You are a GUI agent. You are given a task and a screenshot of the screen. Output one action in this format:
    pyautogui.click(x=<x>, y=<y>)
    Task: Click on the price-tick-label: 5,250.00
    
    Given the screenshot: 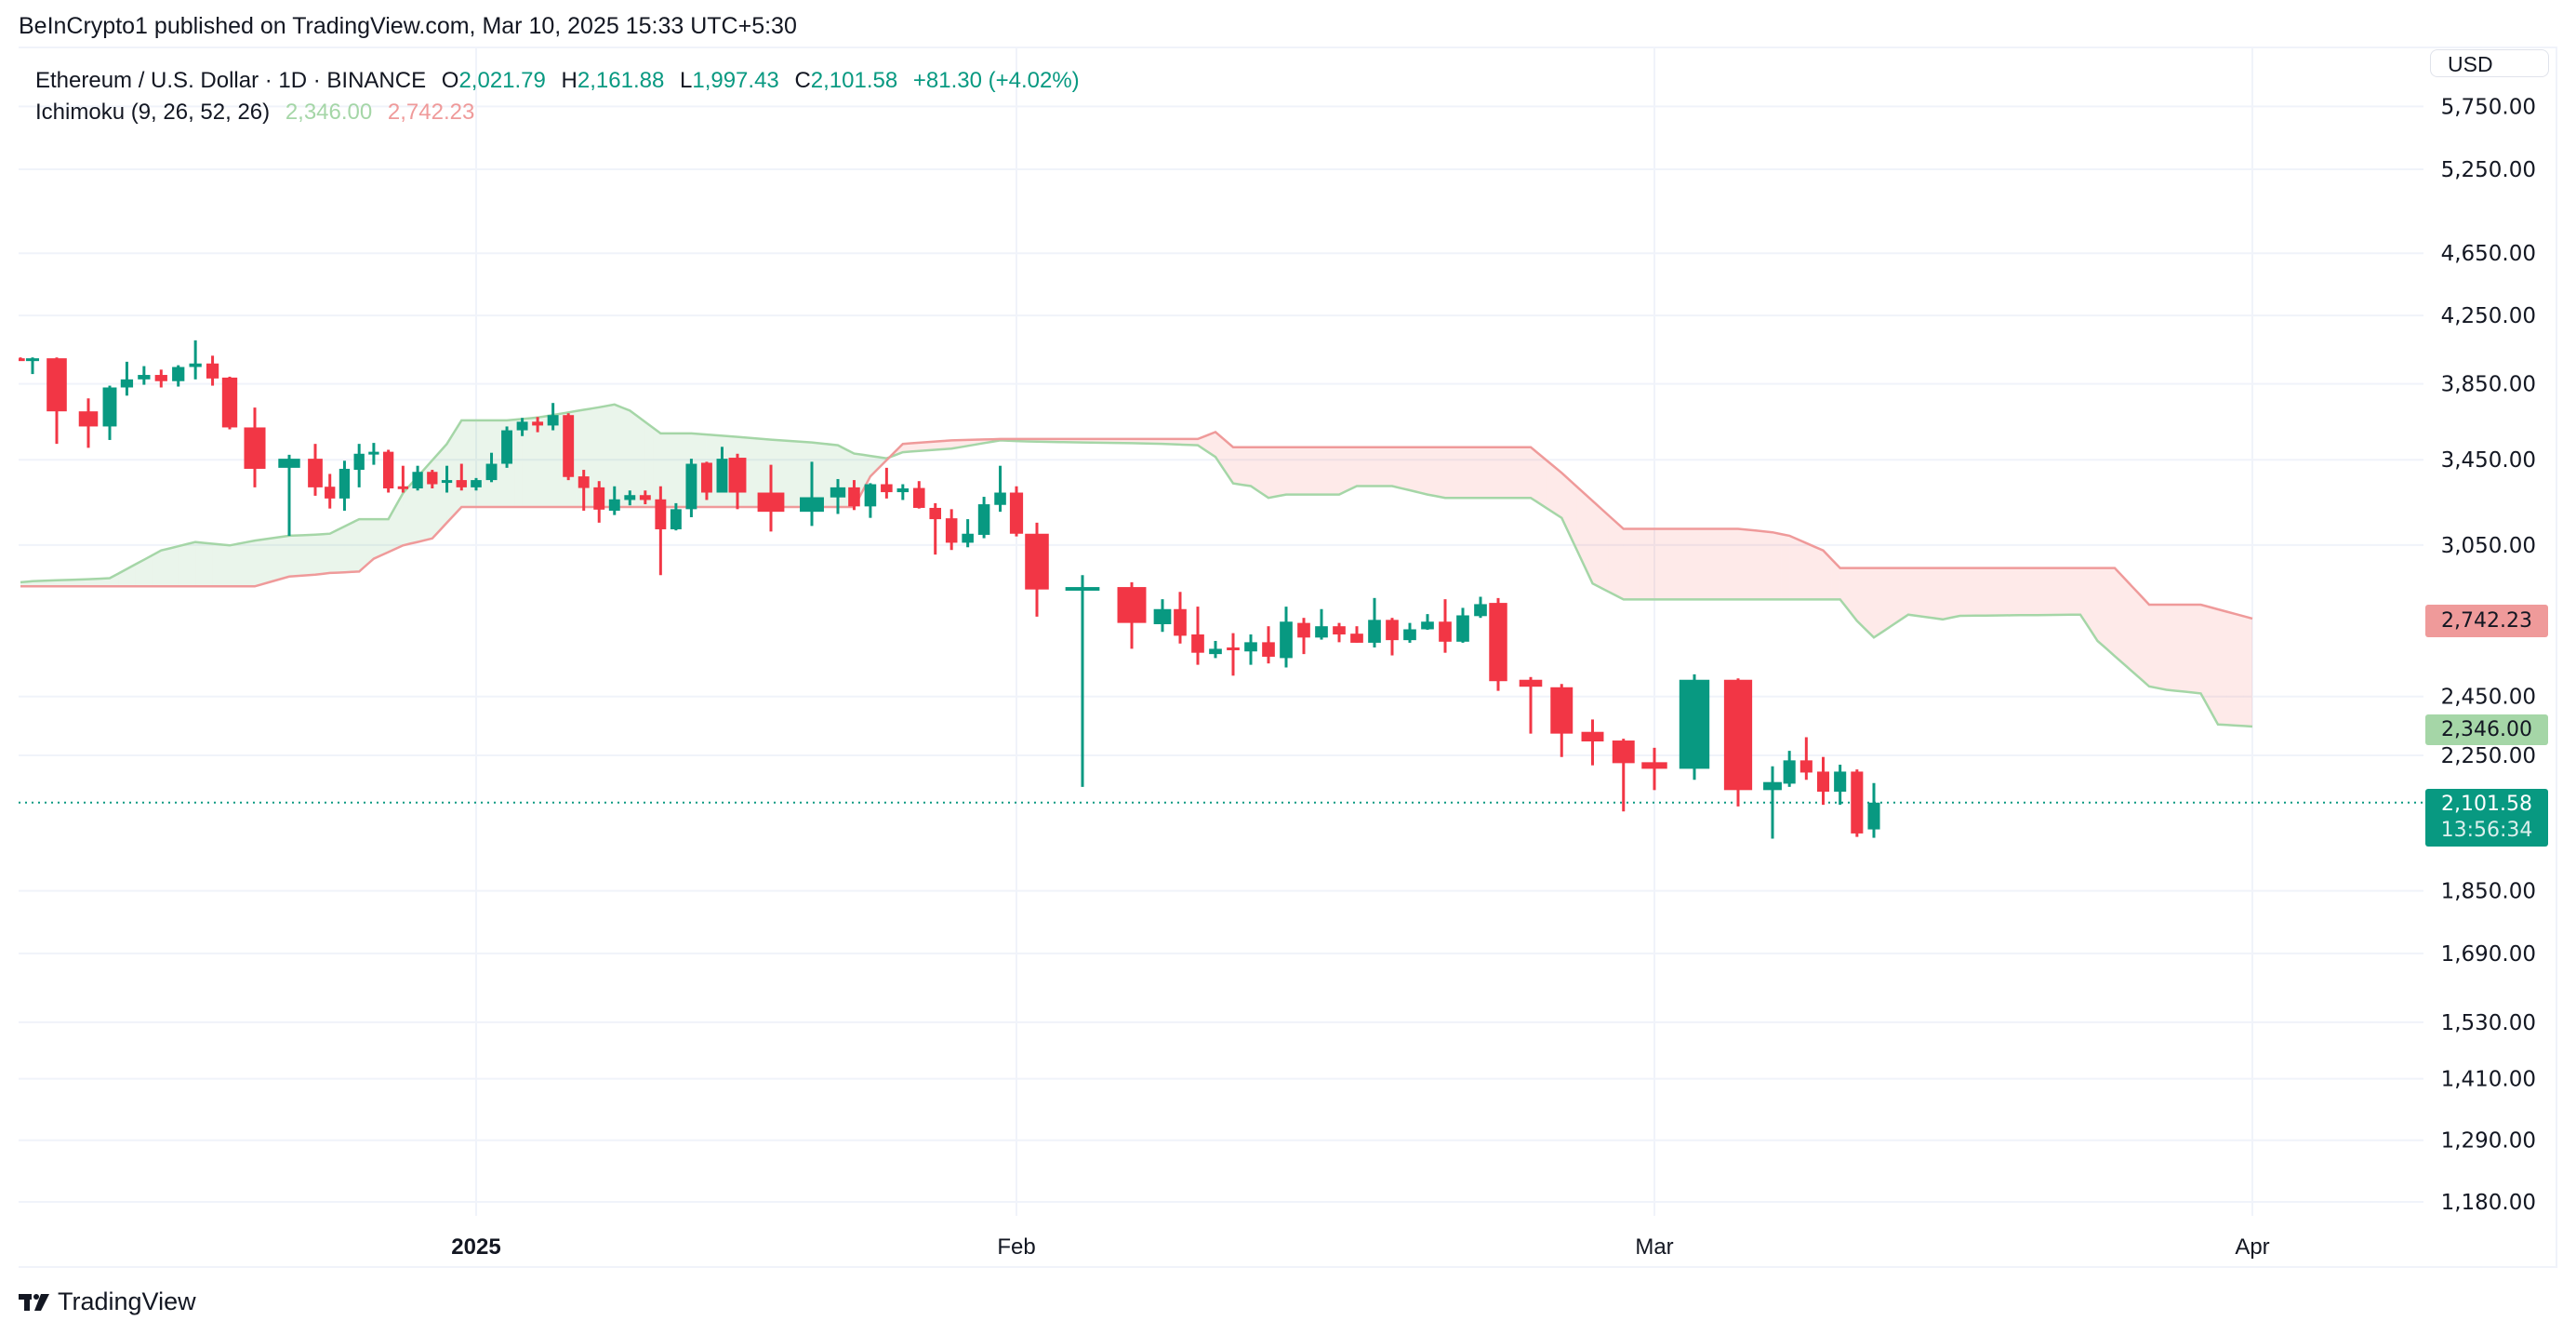 What is the action you would take?
    pyautogui.click(x=2488, y=170)
    